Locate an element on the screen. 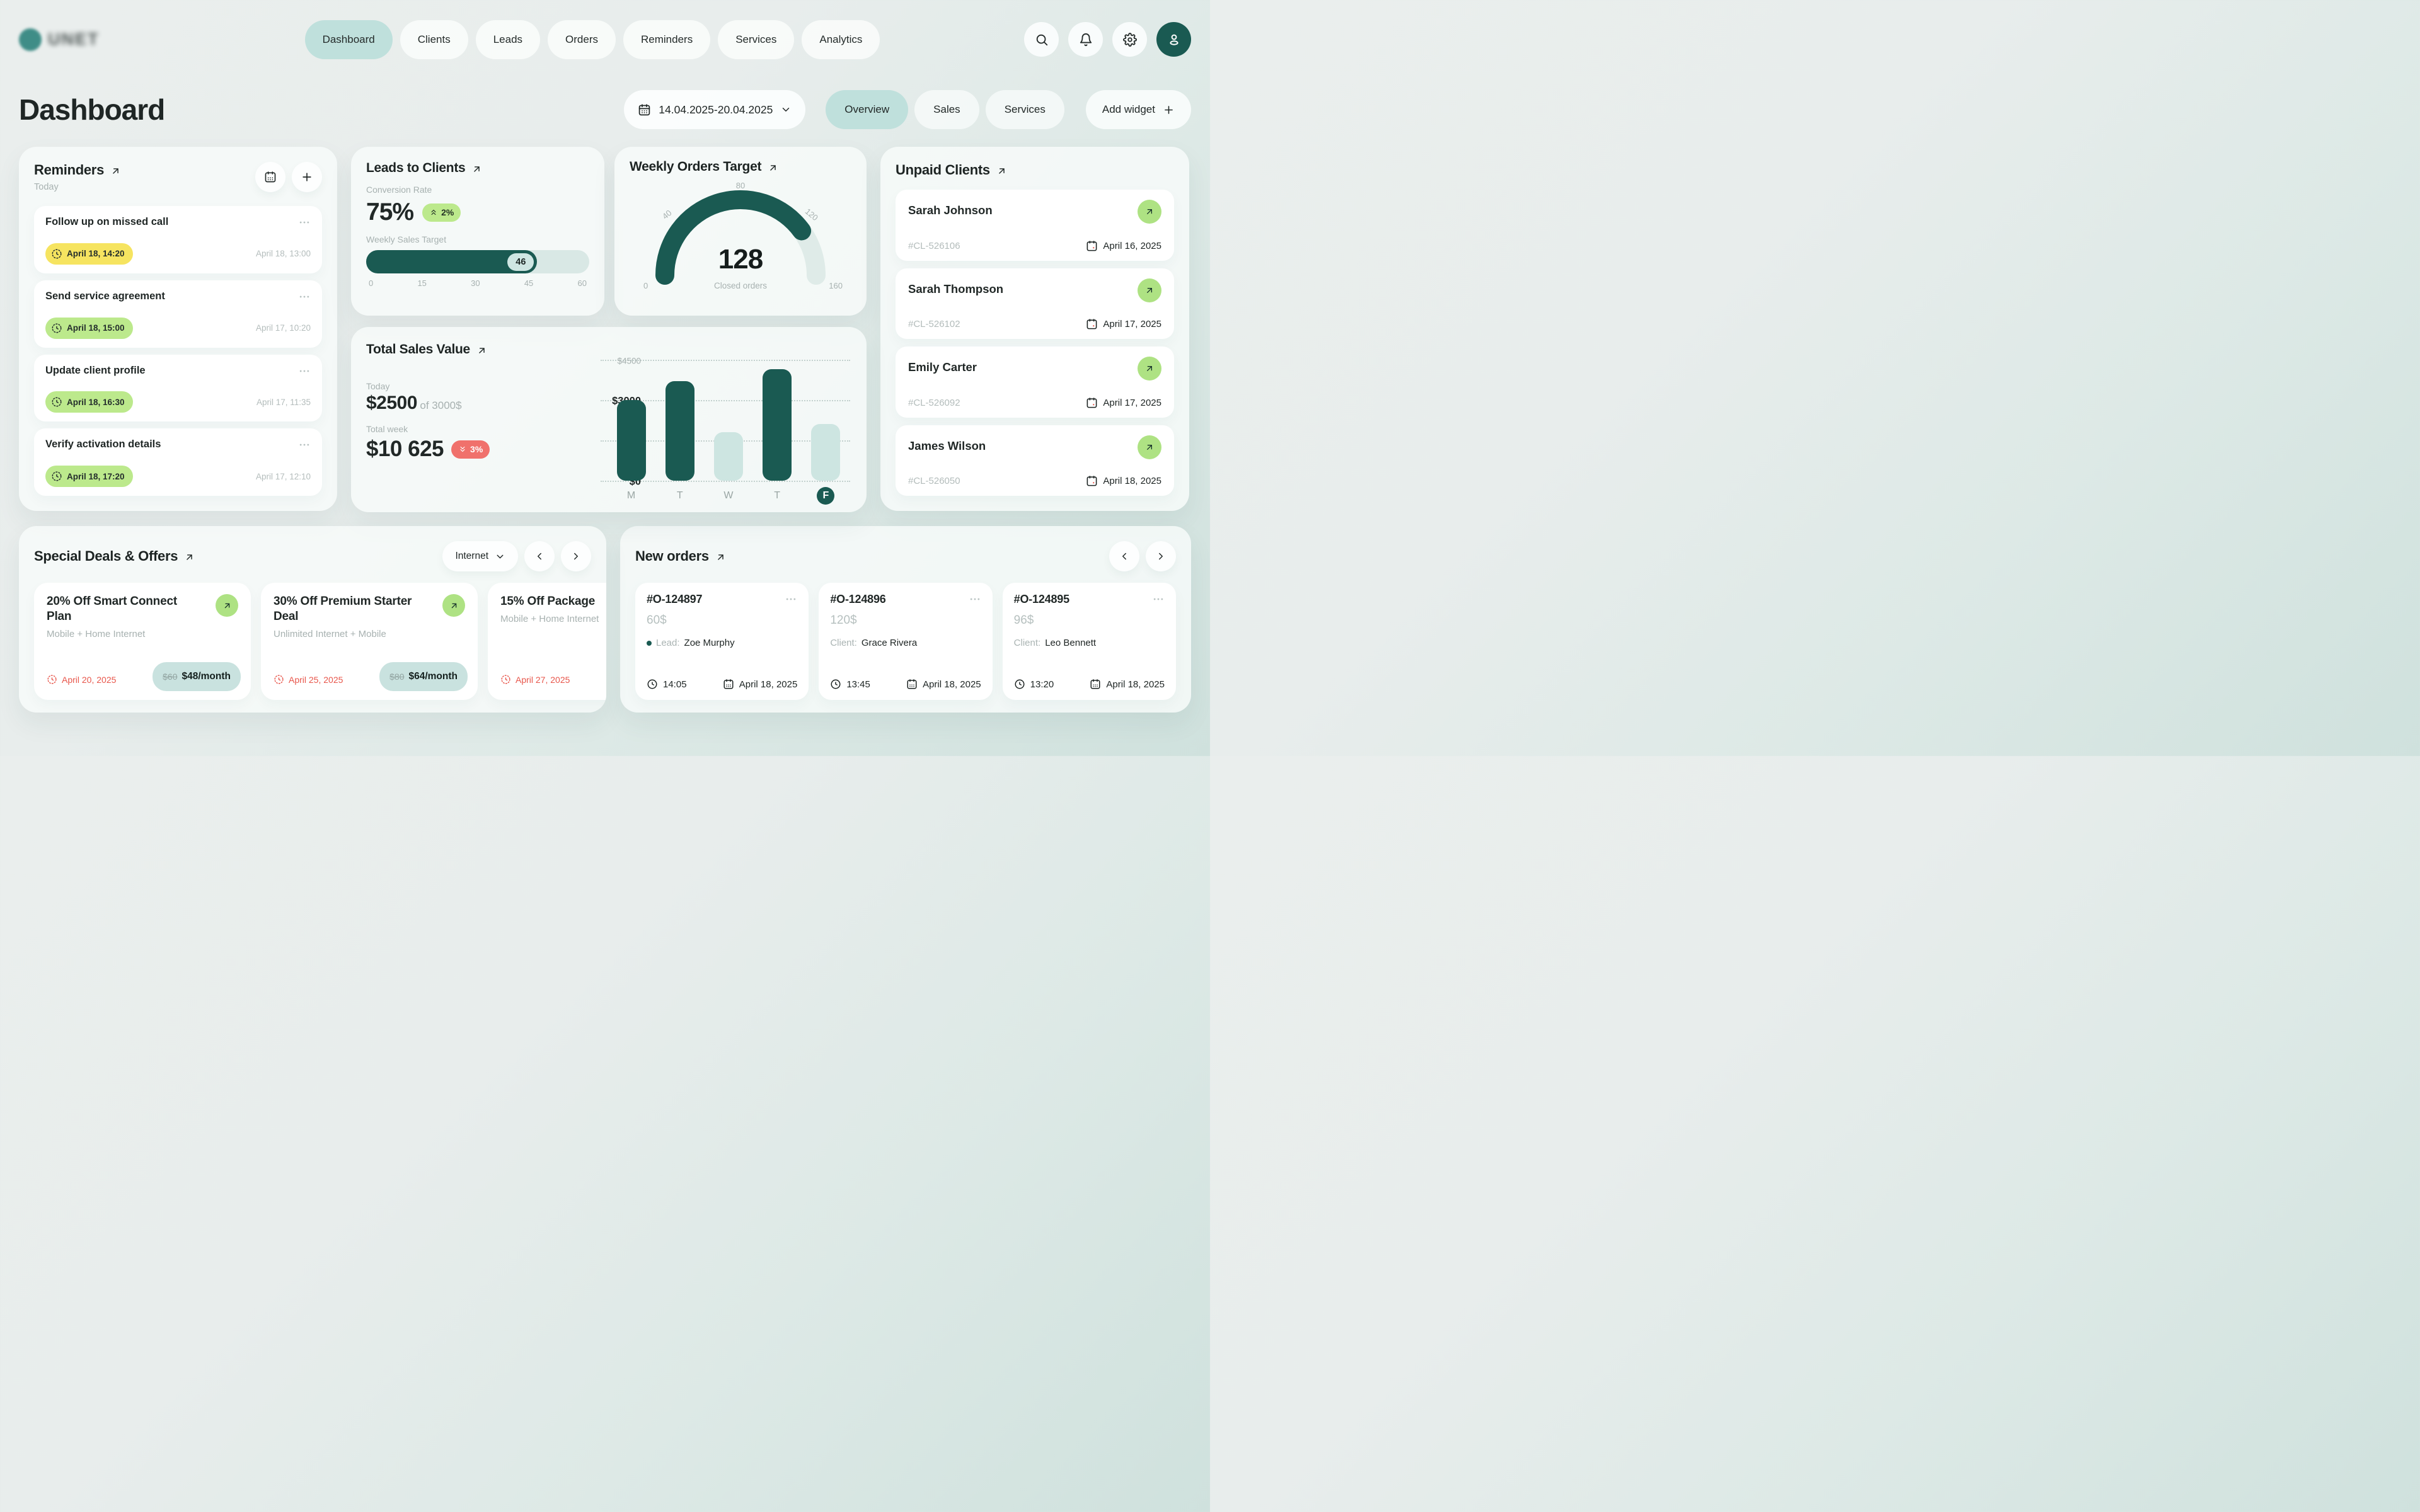 This screenshot has width=2420, height=1512. new-orders-title-link: New orders is located at coordinates (681, 556).